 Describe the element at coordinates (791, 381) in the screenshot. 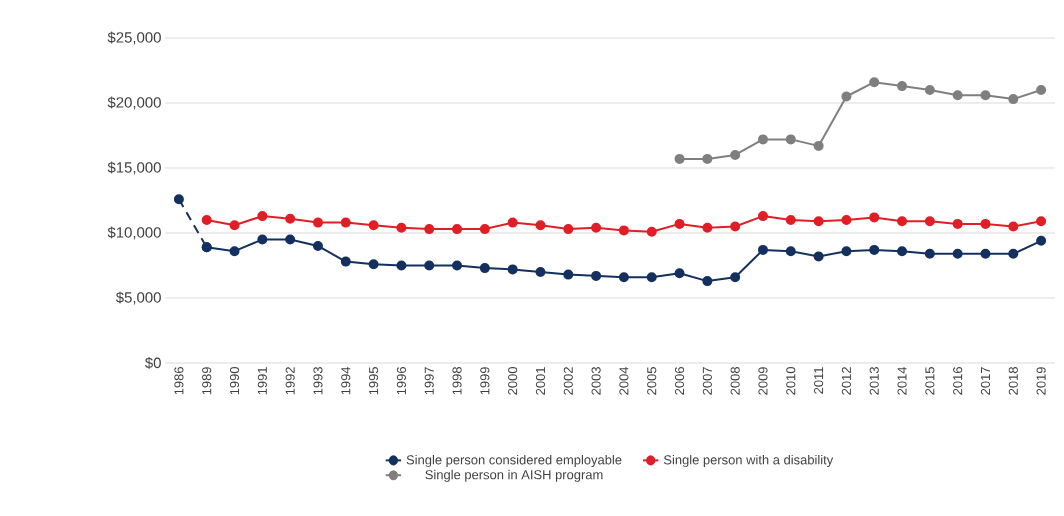

I see `x-tick-label: 2010` at that location.